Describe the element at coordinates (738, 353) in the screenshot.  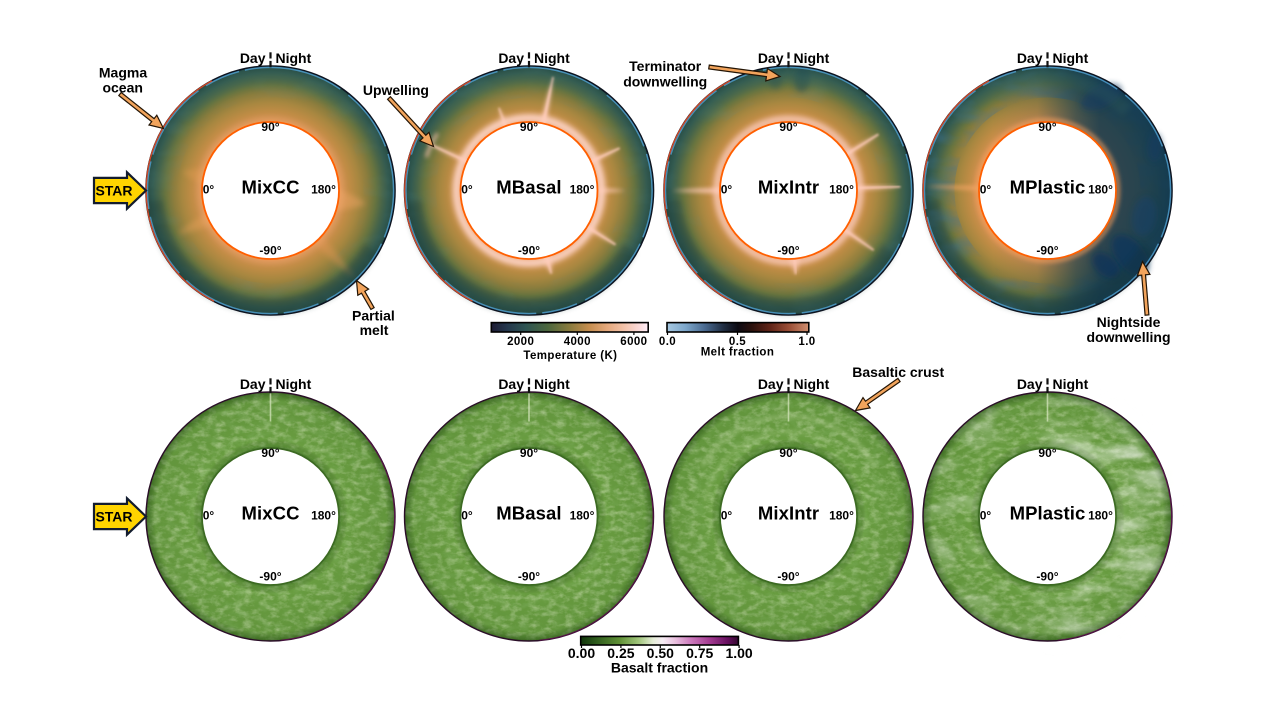
I see `svg-text: Melt fraction` at that location.